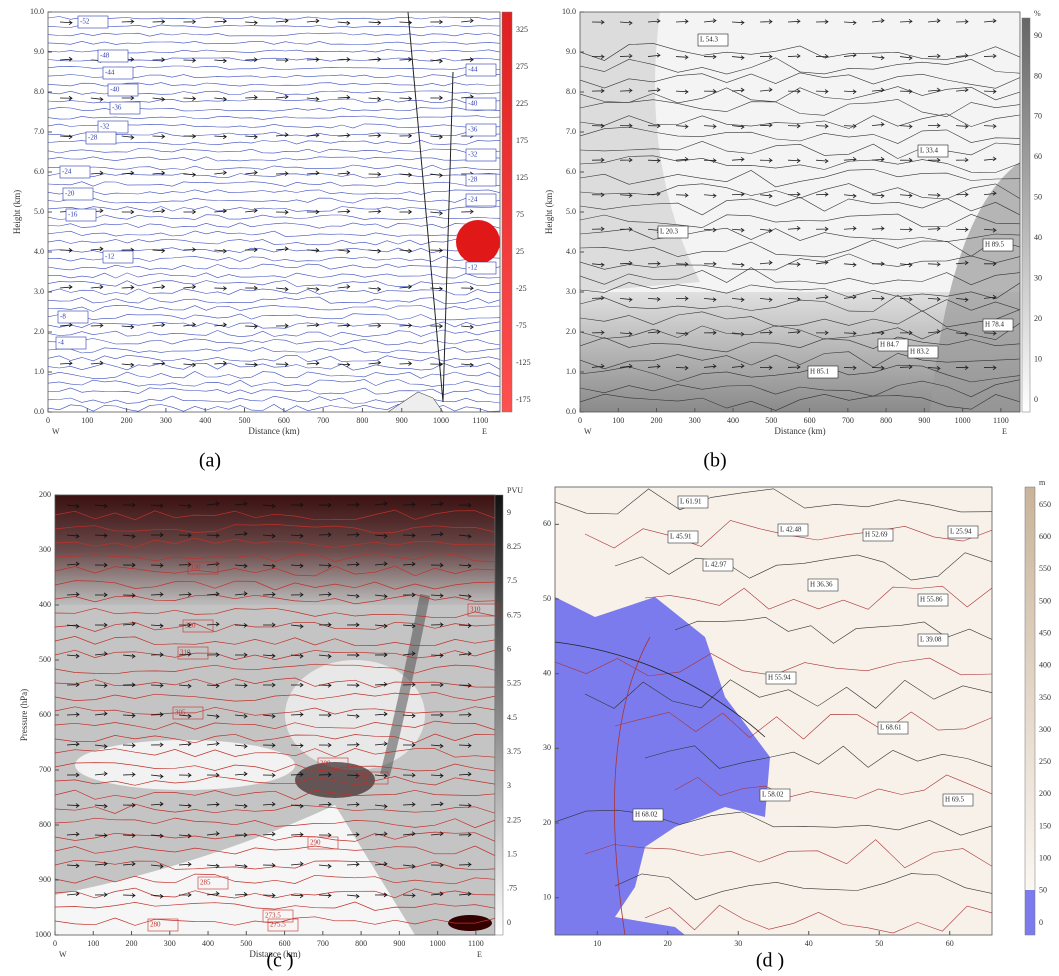 Image resolution: width=1059 pixels, height=976 pixels. Describe the element at coordinates (473, 268) in the screenshot. I see `contour-label: -12` at that location.